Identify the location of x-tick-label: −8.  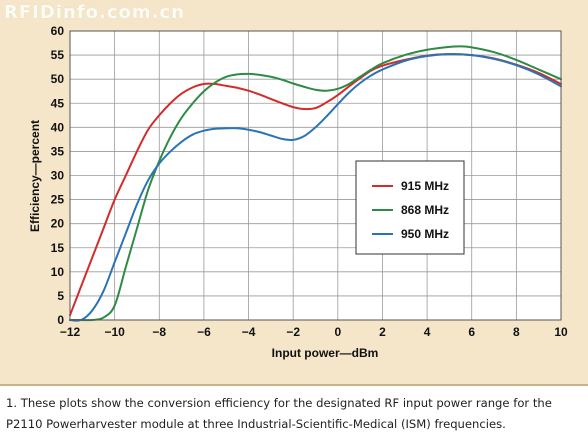
(159, 332).